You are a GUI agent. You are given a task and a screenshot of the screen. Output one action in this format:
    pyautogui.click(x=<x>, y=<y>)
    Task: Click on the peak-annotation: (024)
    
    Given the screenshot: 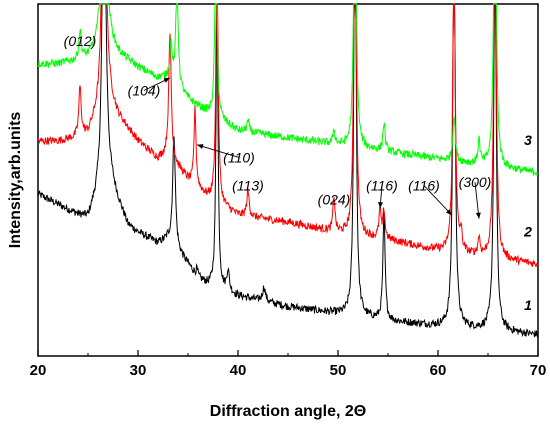 What is the action you would take?
    pyautogui.click(x=334, y=200)
    